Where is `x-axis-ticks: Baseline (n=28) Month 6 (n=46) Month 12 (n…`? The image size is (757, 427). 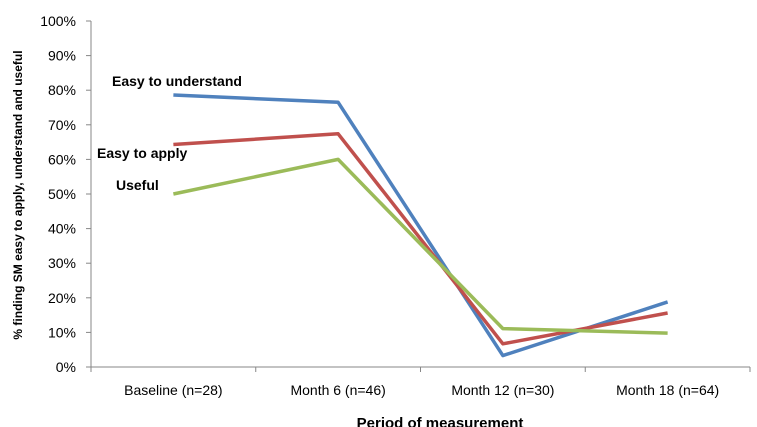 x-axis-ticks: Baseline (n=28) Month 6 (n=46) Month 12 (n… is located at coordinates (420, 382).